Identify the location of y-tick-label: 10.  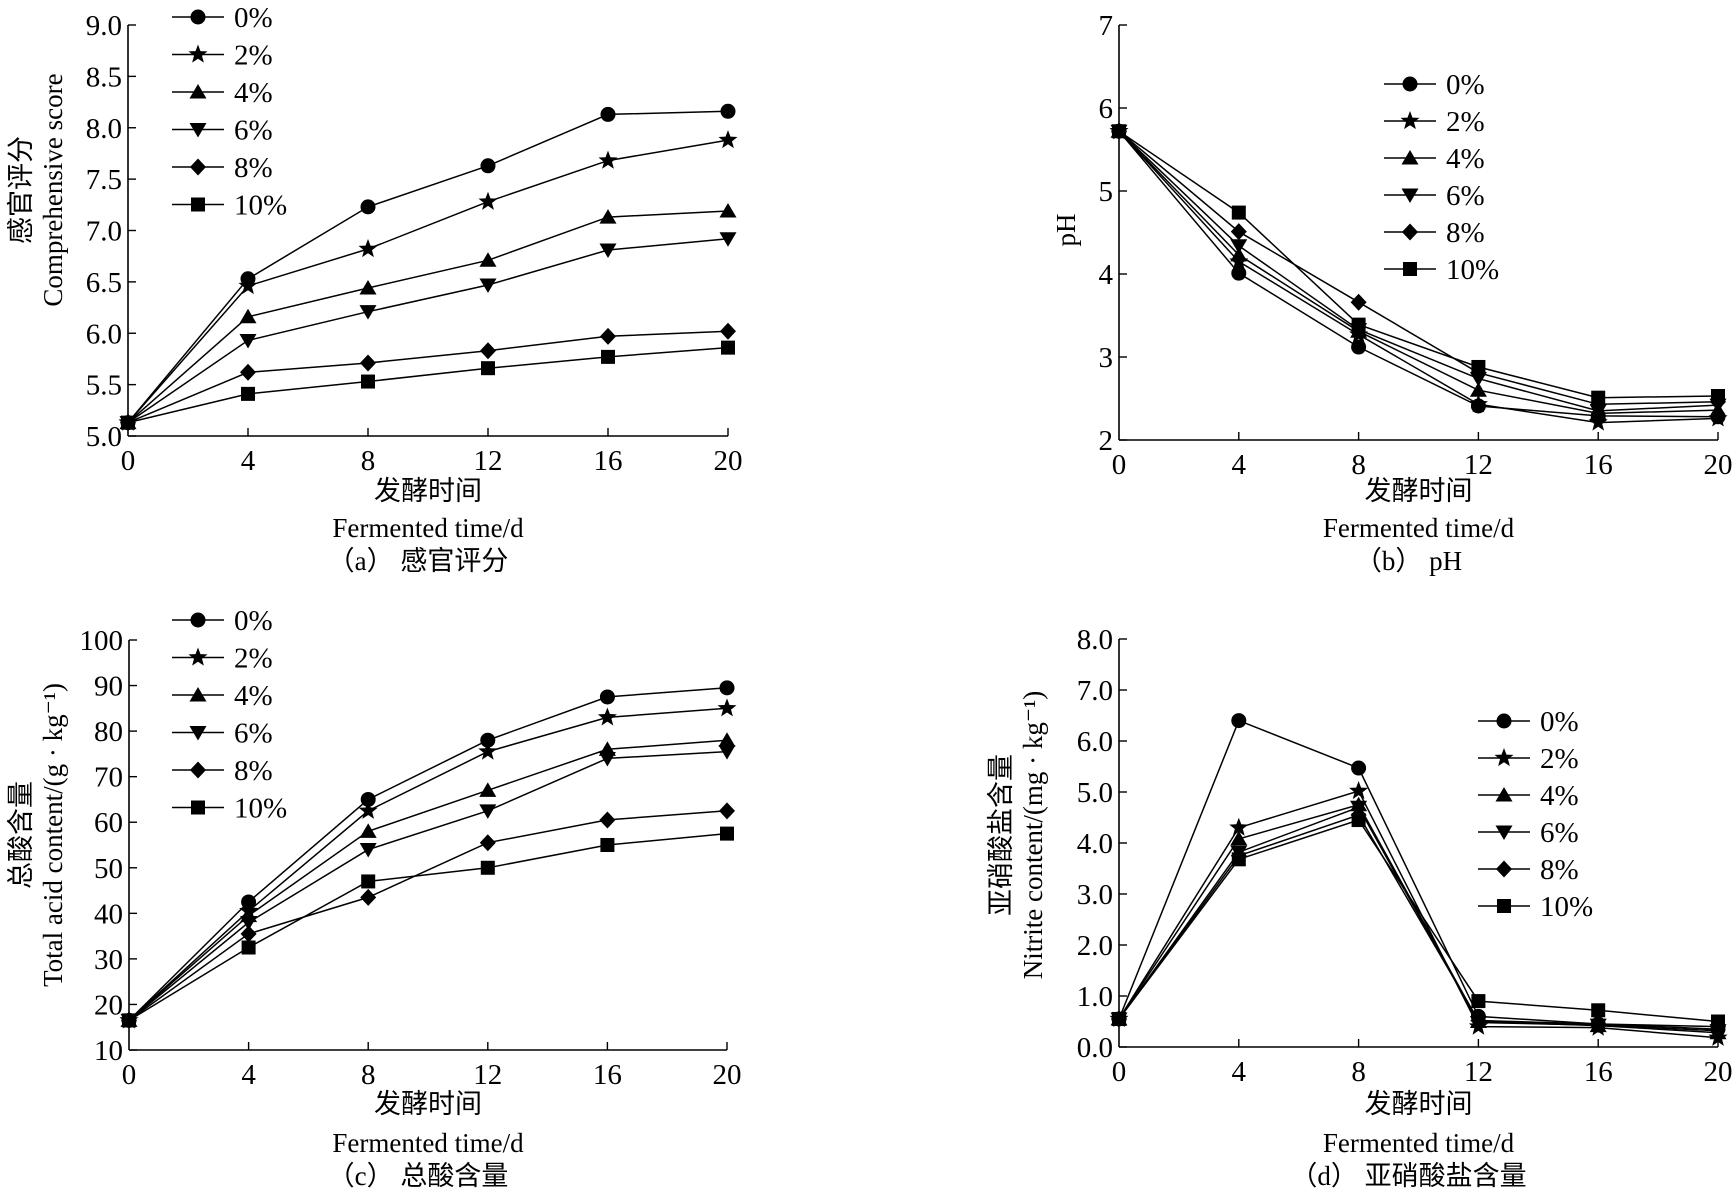
(108, 1051).